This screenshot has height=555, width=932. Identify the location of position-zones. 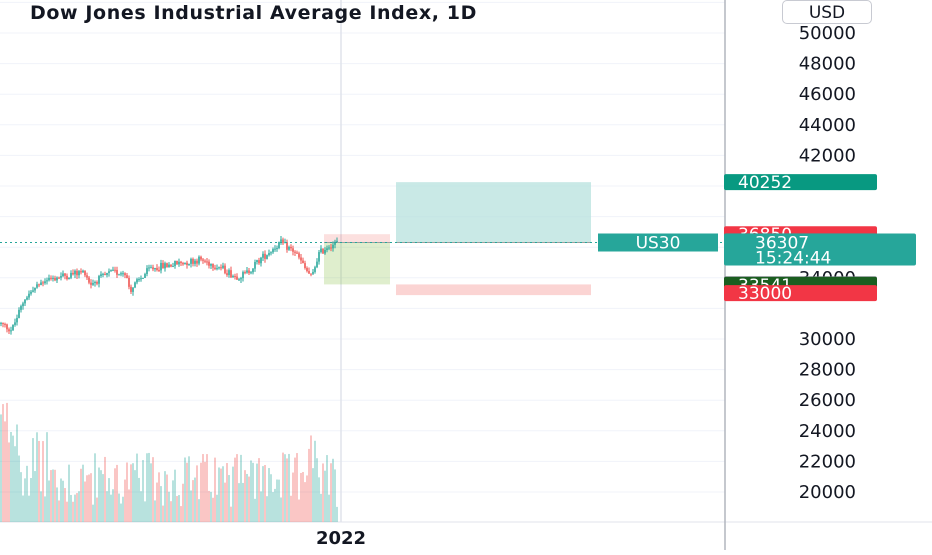
(457, 239).